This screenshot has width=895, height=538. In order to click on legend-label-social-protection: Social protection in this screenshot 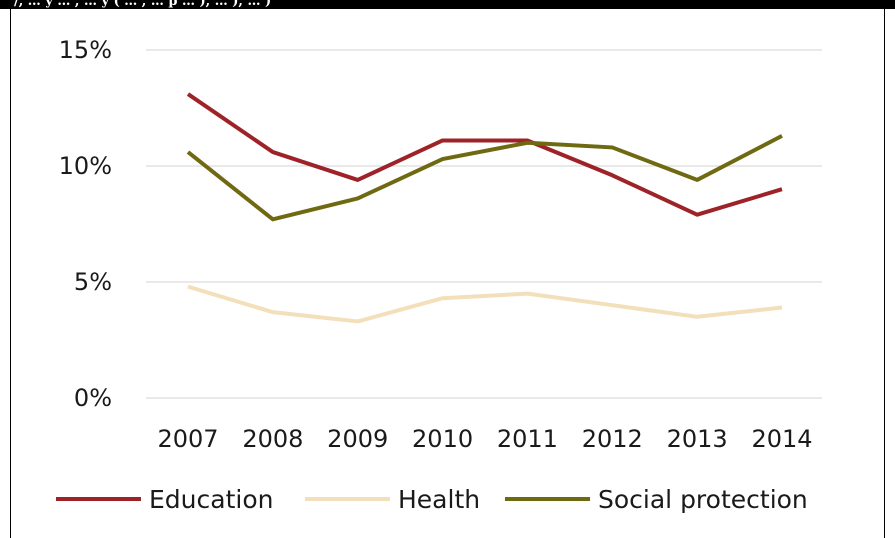, I will do `click(703, 499)`.